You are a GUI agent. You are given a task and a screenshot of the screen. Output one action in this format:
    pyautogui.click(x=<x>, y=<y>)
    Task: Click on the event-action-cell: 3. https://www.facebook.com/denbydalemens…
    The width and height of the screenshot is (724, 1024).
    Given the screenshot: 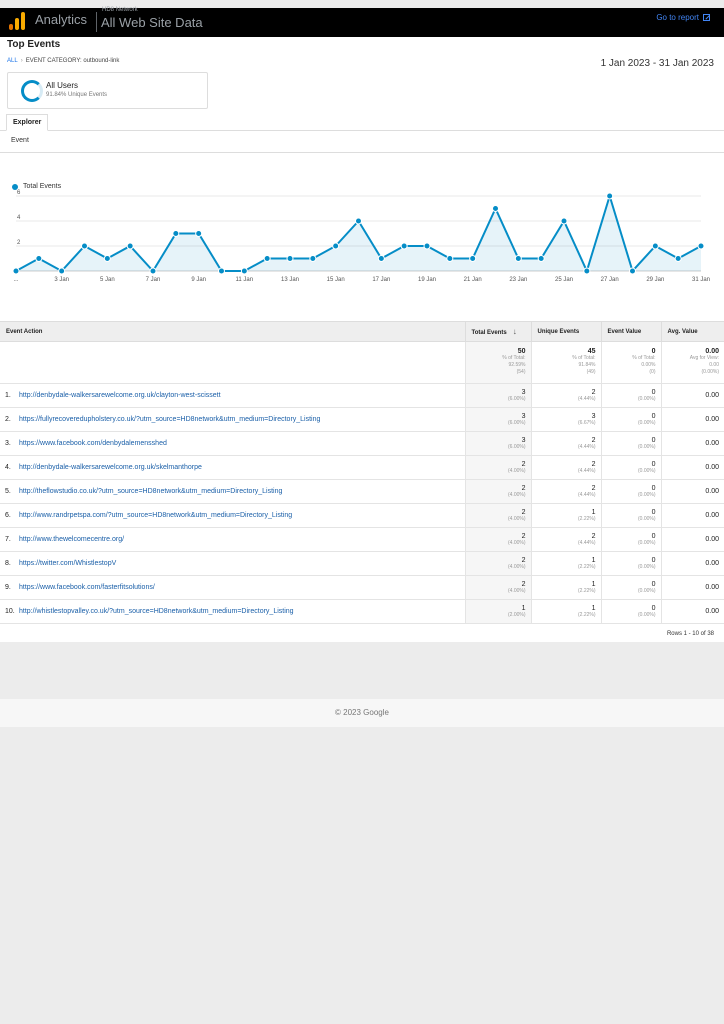 What is the action you would take?
    pyautogui.click(x=232, y=443)
    